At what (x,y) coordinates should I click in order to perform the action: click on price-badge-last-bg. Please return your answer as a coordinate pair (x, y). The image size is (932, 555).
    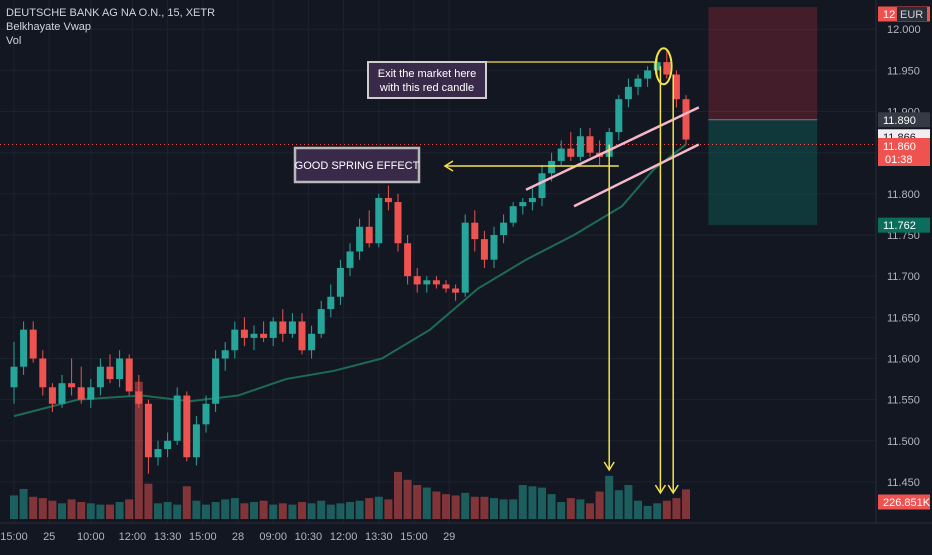
    Looking at the image, I should click on (904, 152).